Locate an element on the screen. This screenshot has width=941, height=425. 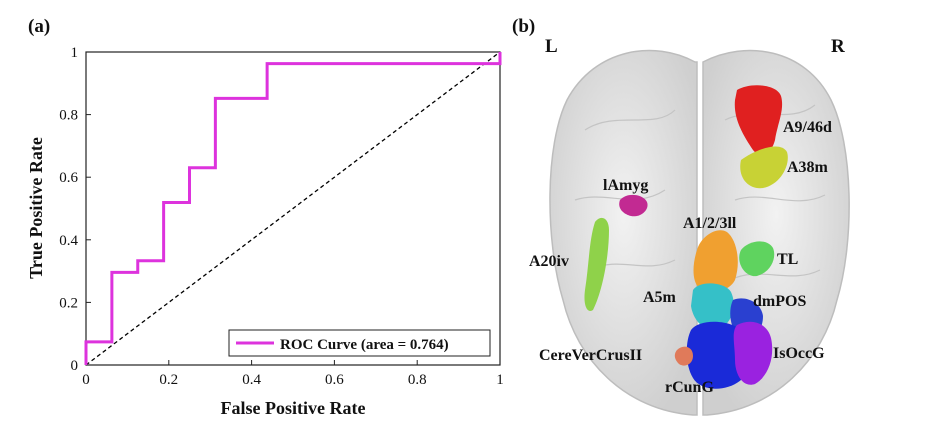
y-axis-ticks: 0 0.2 0.4 0.6 0.8 1 is located at coordinates (75, 209).